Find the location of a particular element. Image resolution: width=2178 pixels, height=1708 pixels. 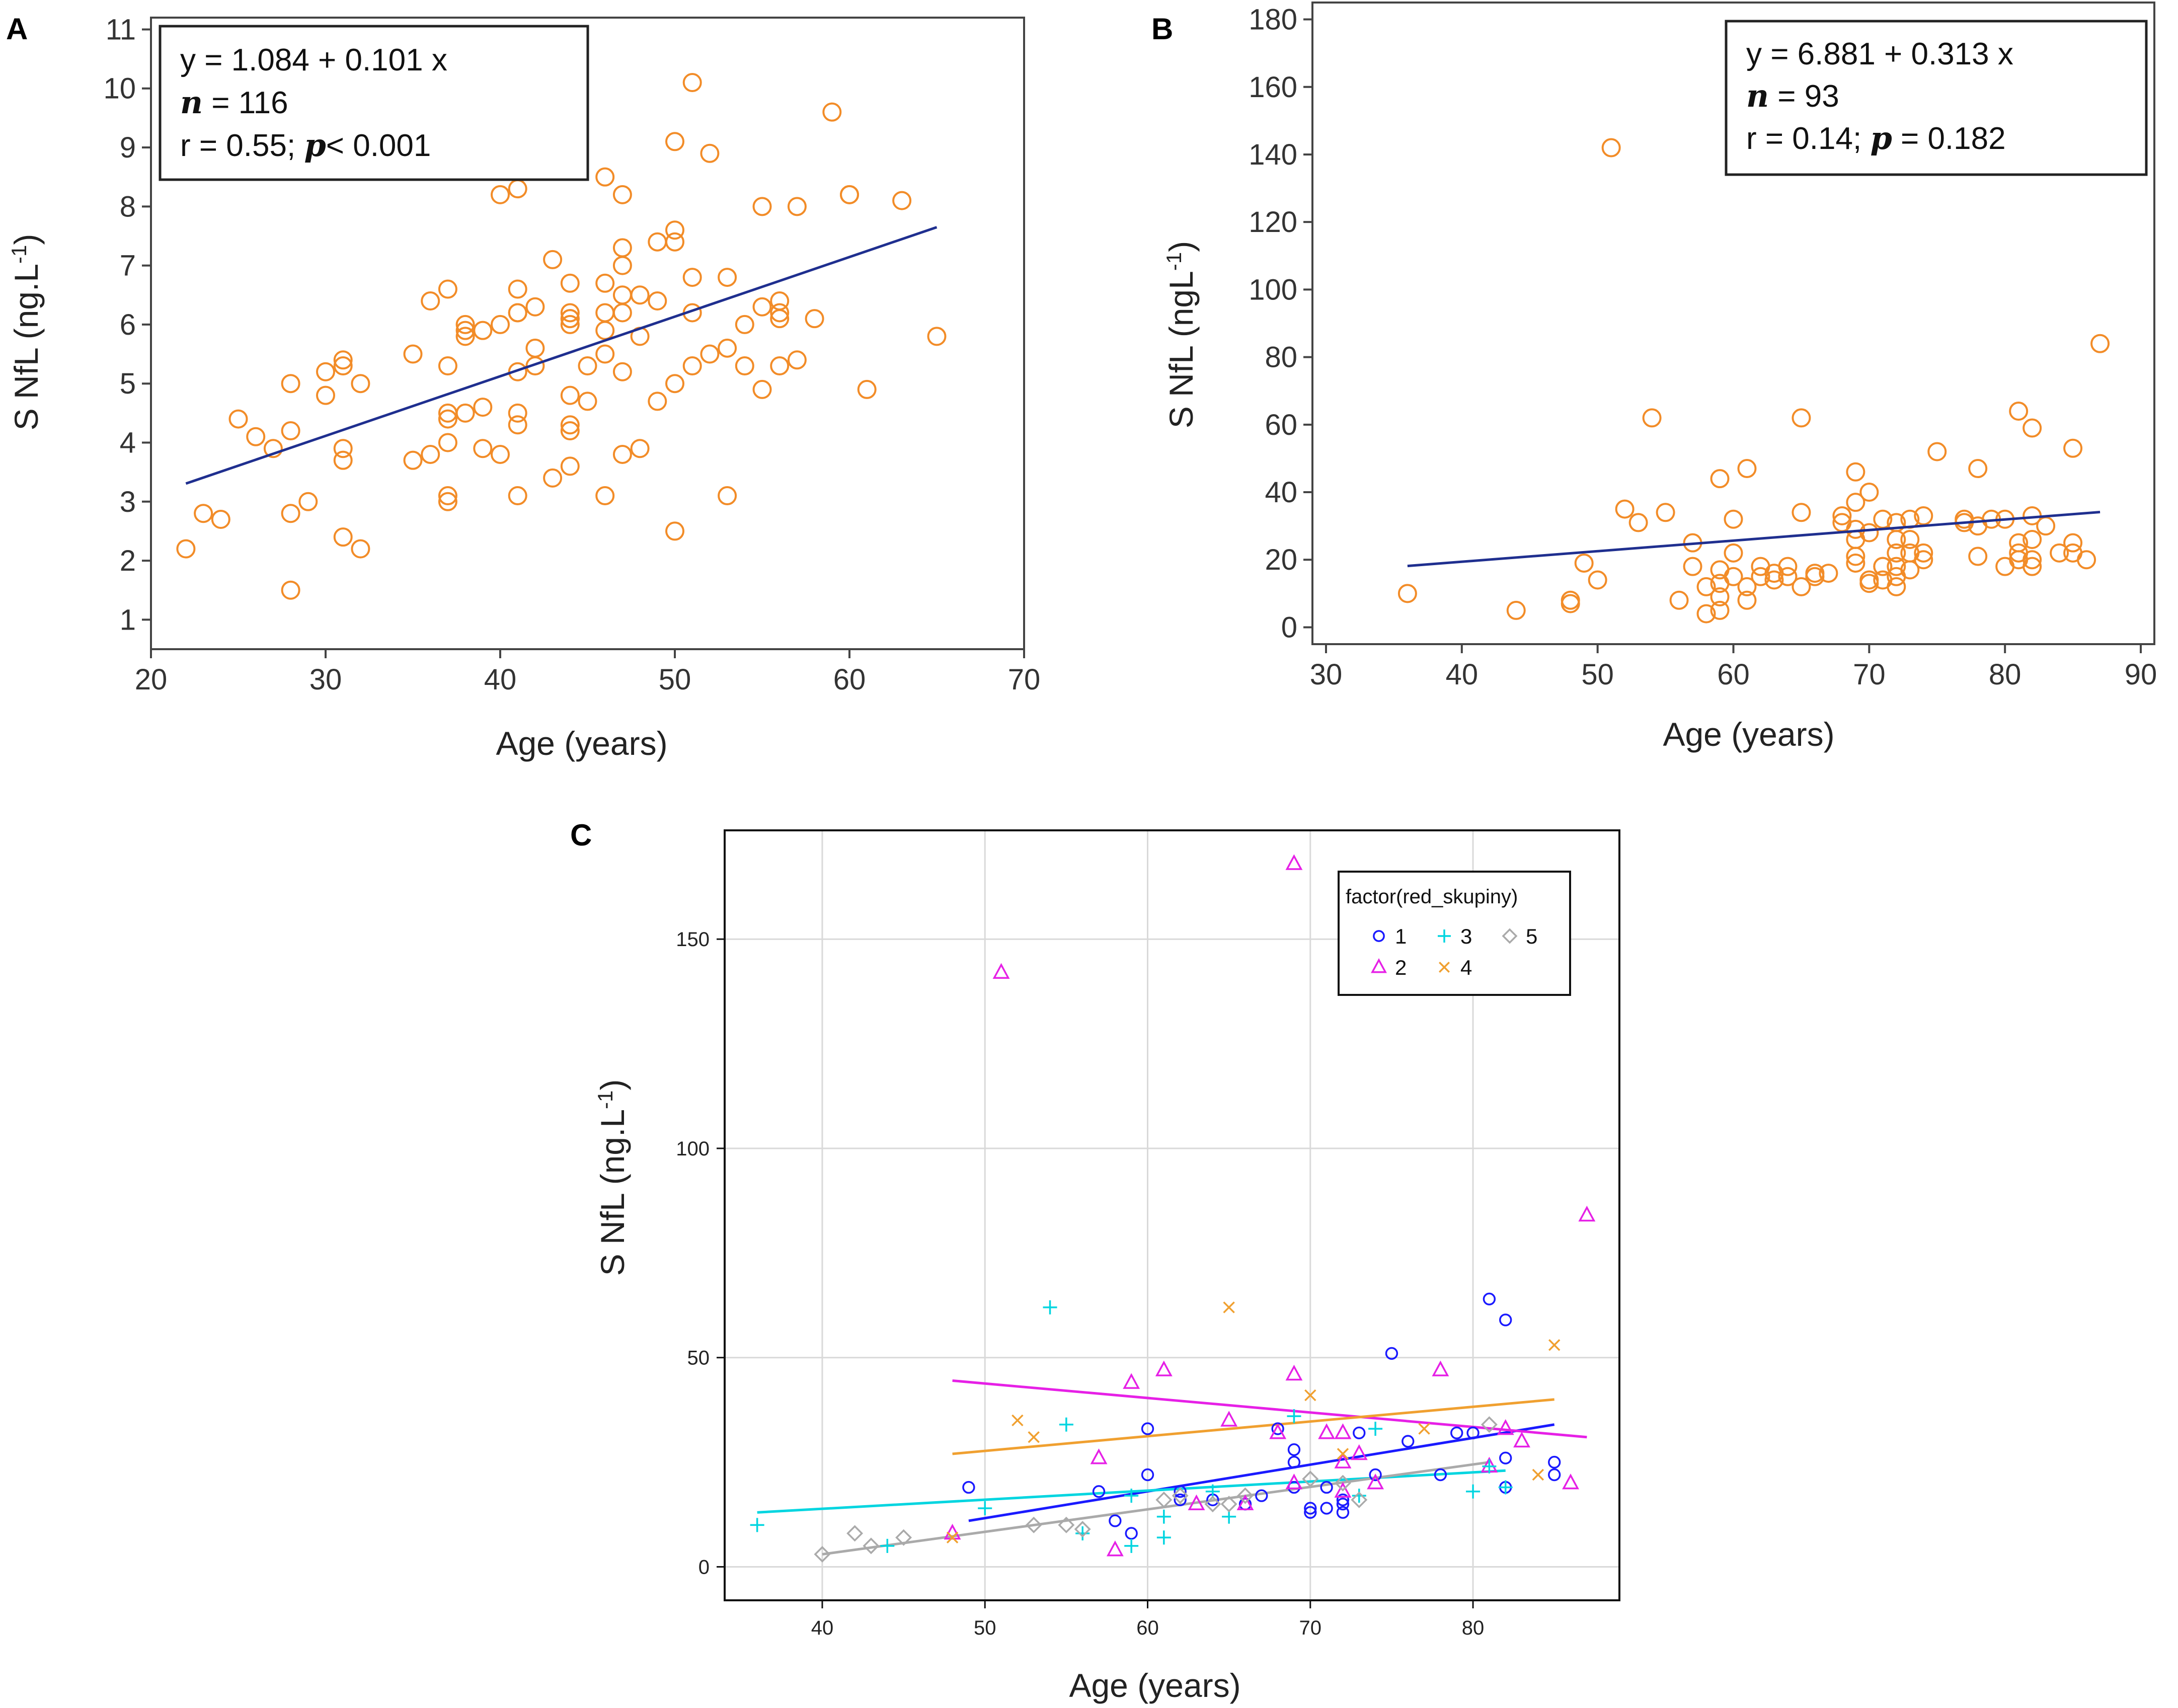

legend-label-3: 3 is located at coordinates (1466, 936).